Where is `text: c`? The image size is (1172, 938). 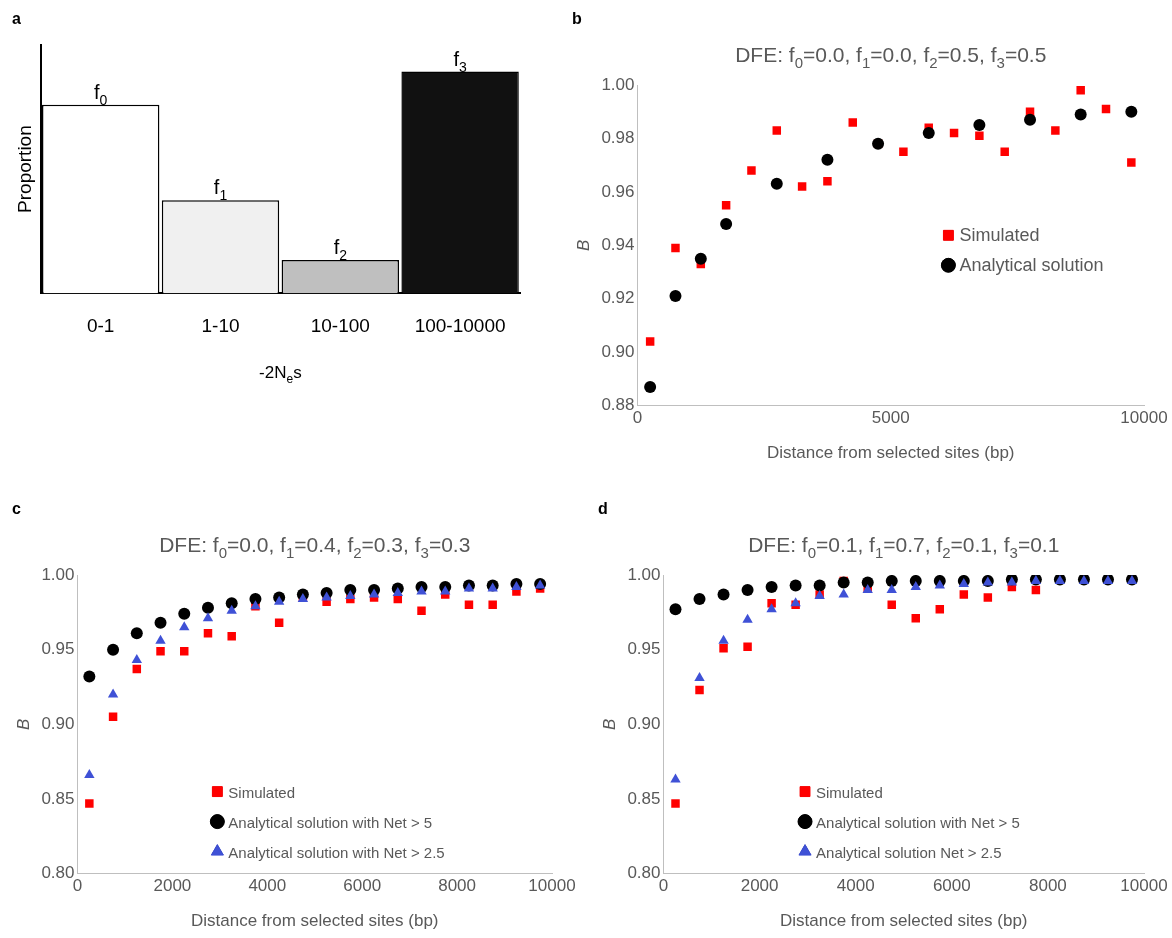 text: c is located at coordinates (16, 508).